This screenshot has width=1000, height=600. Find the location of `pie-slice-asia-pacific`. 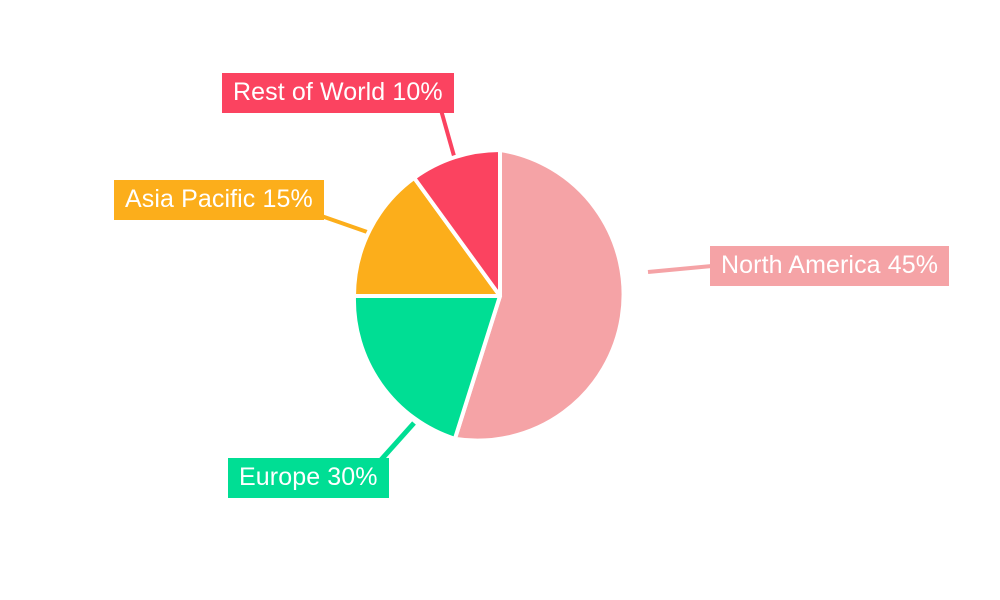

pie-slice-asia-pacific is located at coordinates (427, 236).